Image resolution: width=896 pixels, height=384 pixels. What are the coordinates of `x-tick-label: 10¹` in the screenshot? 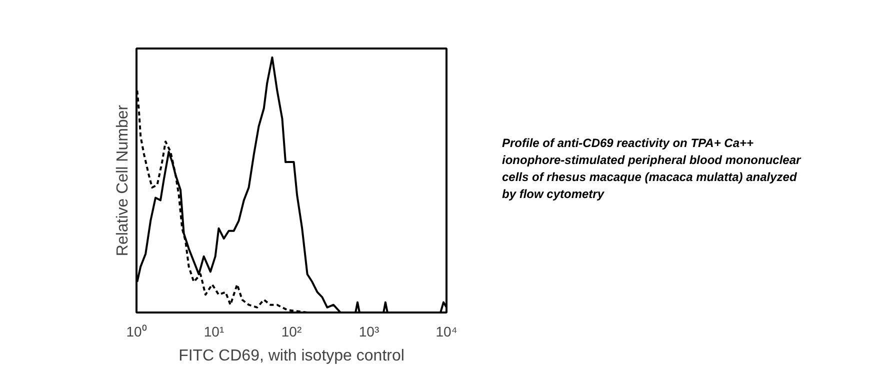 It's located at (214, 332).